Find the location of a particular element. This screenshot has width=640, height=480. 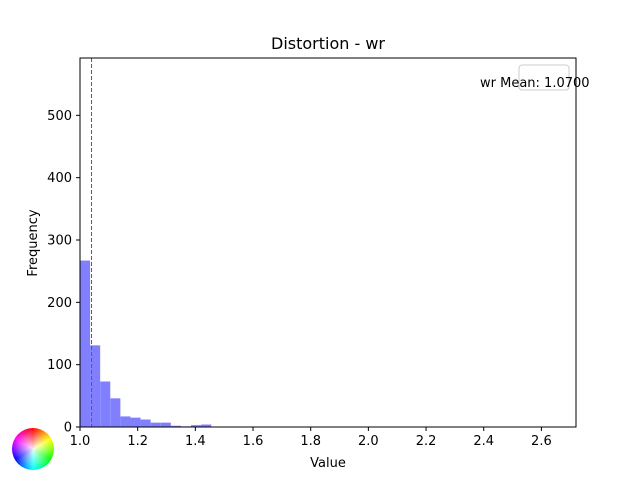

y-axis-label: Frequency is located at coordinates (33, 242).